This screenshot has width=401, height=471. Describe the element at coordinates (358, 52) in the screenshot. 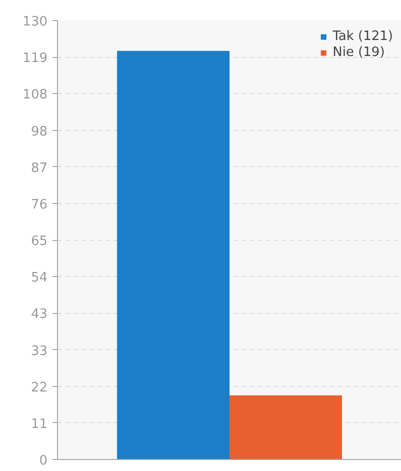

I see `legend-label: Nie (19)` at that location.